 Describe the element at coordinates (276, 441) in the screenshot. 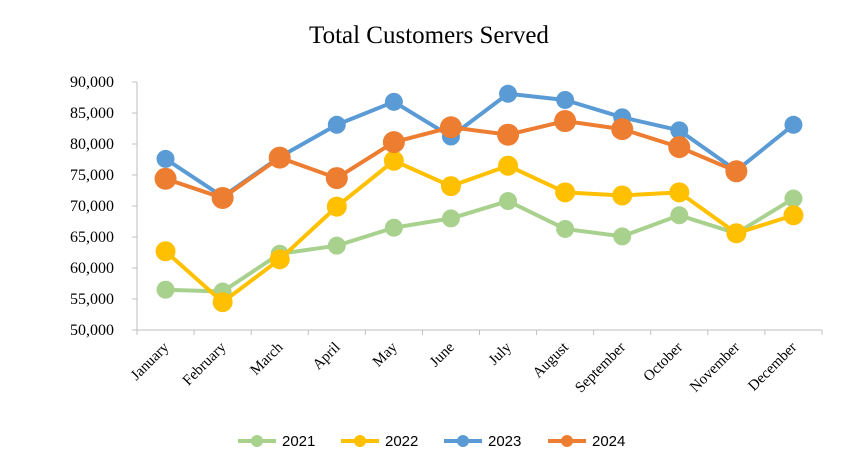

I see `legend-item-2021: 2021` at that location.